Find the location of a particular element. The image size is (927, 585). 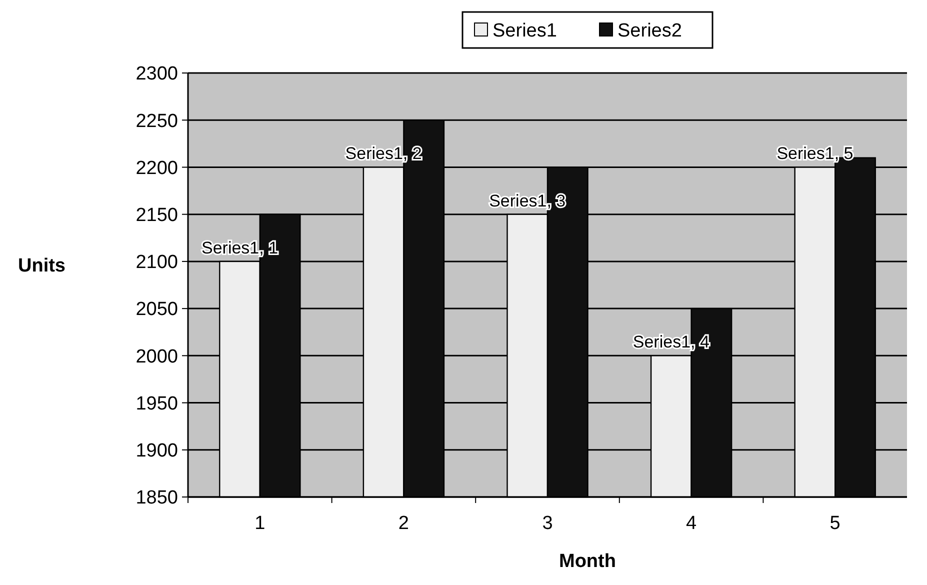

x-tick-label: 5 is located at coordinates (835, 523).